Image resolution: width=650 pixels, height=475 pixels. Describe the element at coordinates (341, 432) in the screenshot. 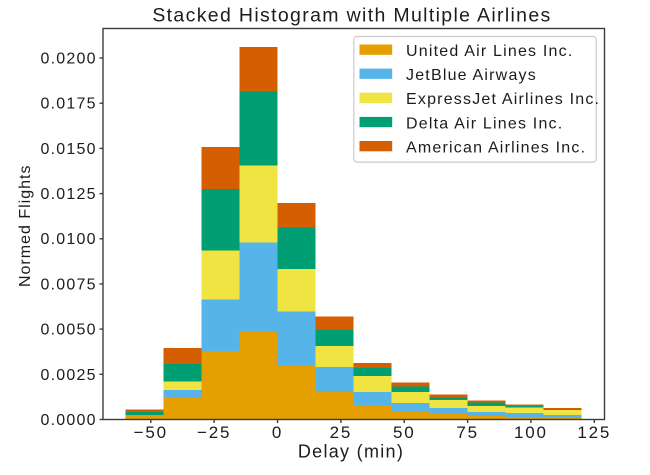

I see `svg-text: 25` at that location.